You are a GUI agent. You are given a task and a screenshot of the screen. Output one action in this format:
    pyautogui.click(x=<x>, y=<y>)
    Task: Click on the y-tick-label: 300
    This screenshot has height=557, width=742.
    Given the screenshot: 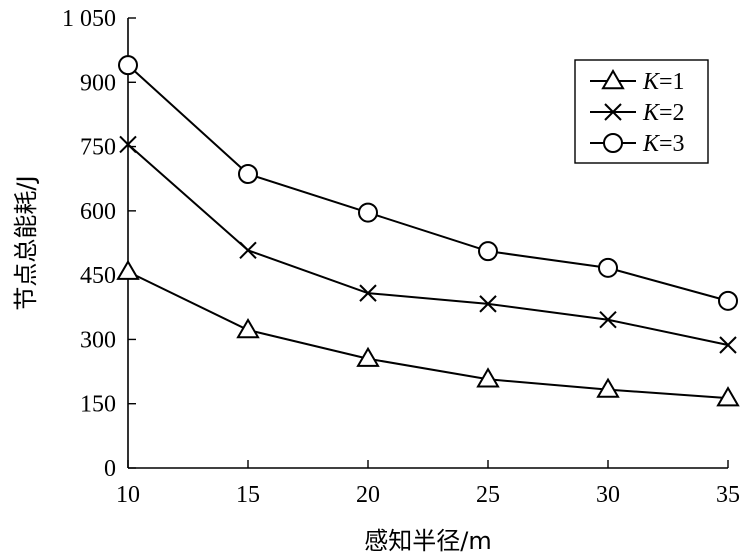 What is the action you would take?
    pyautogui.click(x=98, y=340)
    